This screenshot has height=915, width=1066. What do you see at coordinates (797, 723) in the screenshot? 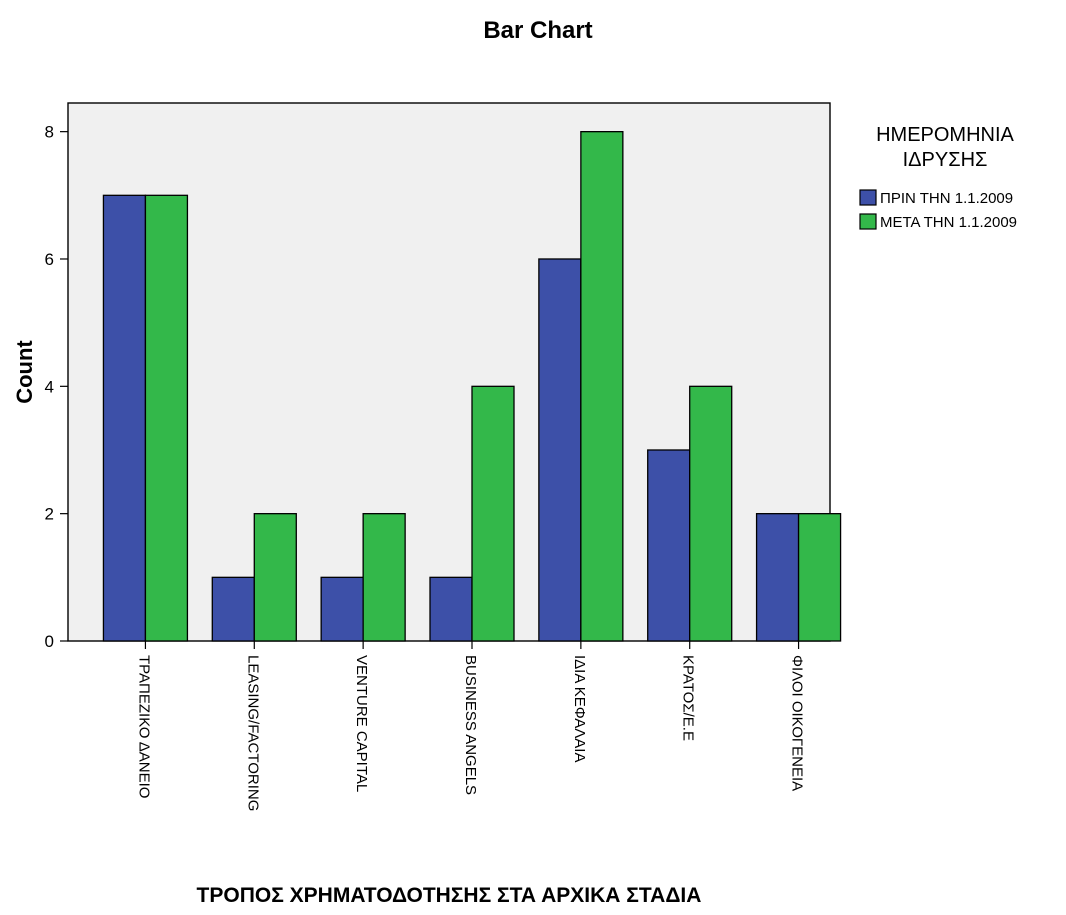
I see `x-tick-label: ΦΙΛΟΙ ΟΙΚΟΓΕΝΕΙΑ` at bounding box center [797, 723].